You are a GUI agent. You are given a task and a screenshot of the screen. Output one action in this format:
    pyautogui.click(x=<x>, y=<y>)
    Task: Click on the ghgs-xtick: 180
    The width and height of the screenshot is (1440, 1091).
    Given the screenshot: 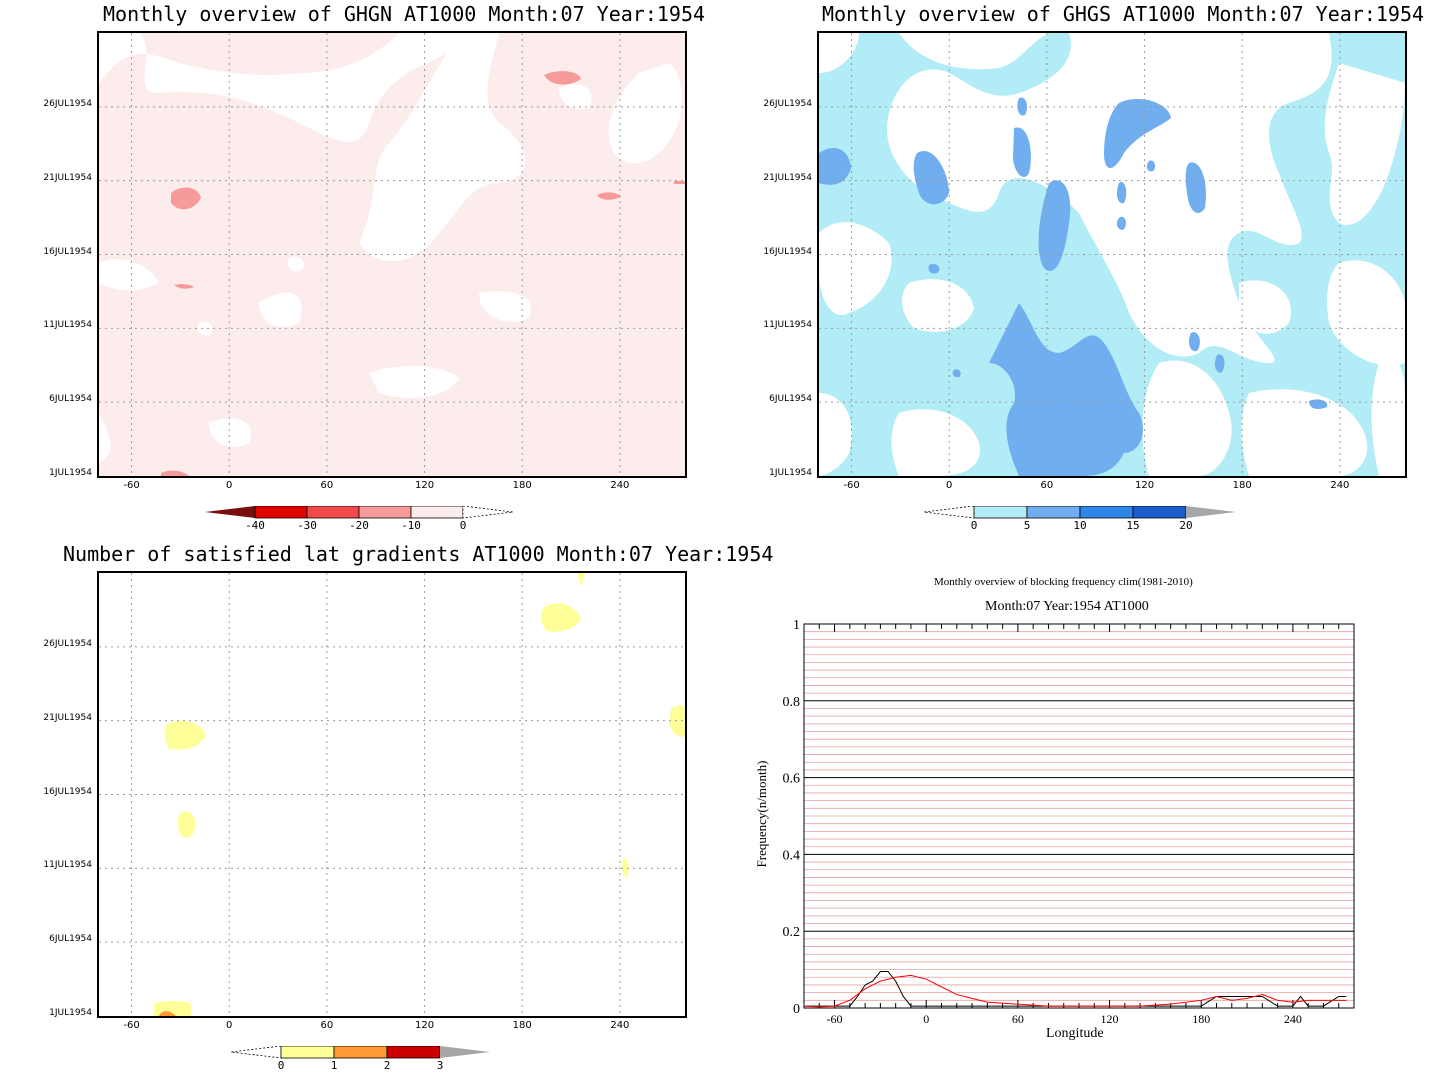 What is the action you would take?
    pyautogui.click(x=1242, y=485)
    